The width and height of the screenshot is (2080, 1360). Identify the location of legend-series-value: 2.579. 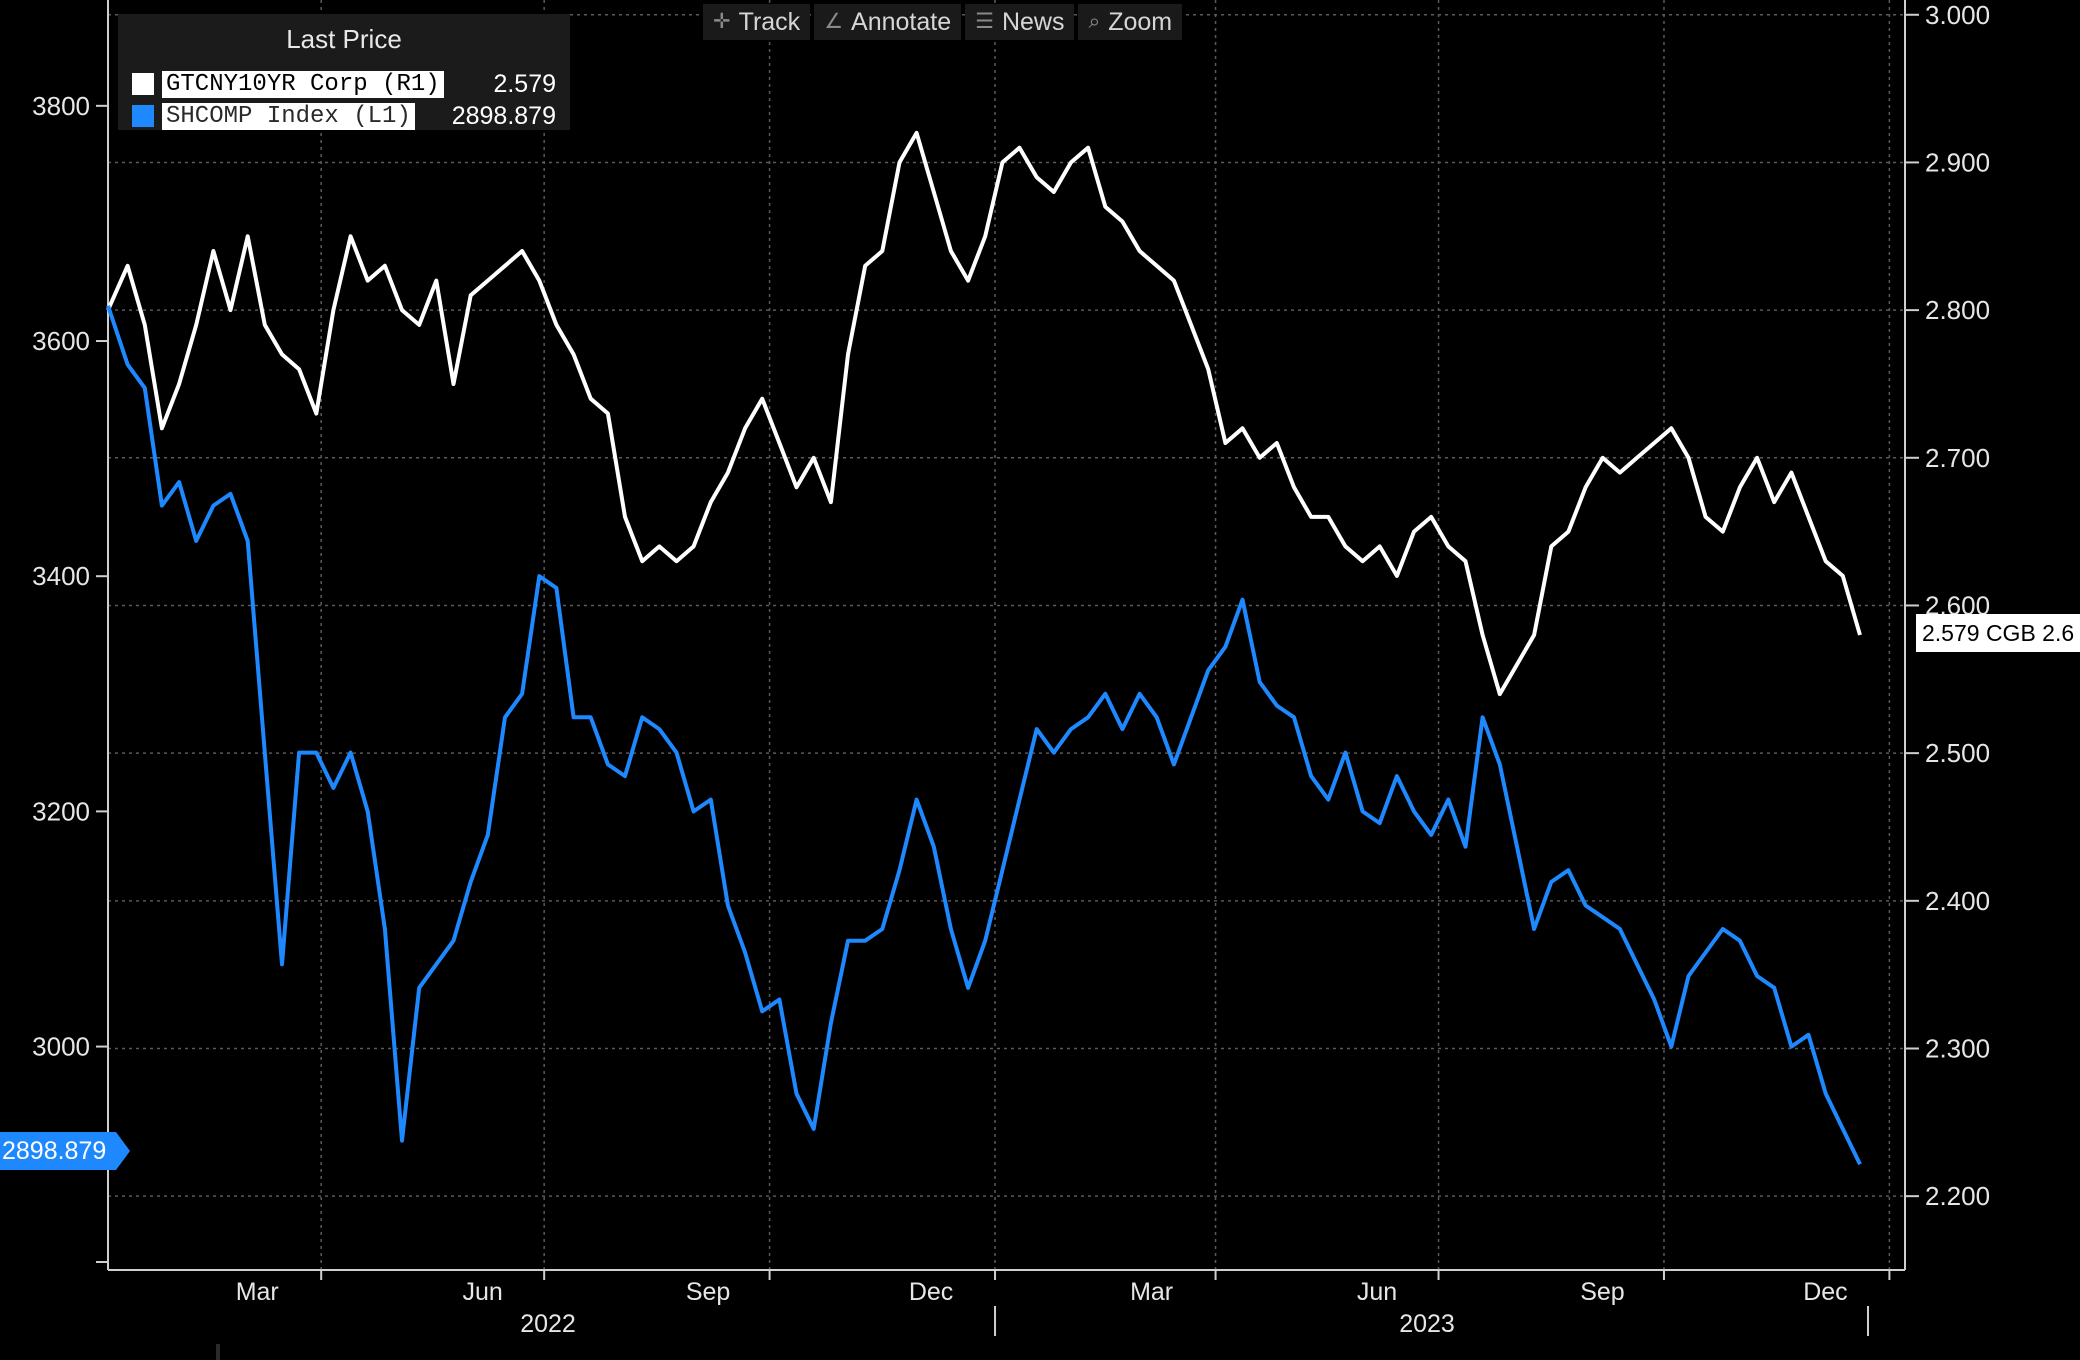
(524, 83).